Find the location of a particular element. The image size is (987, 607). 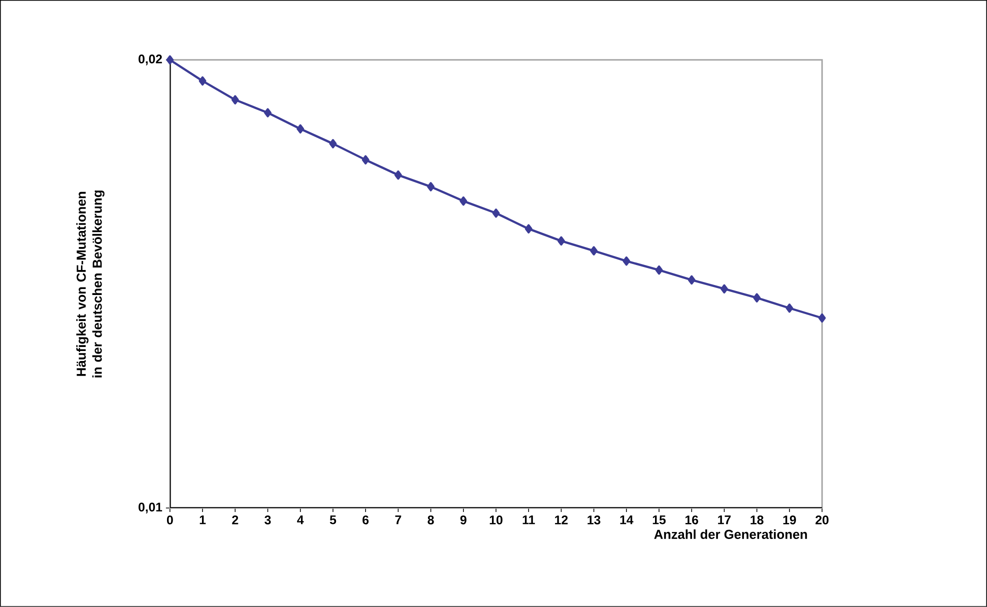

x-tick-label: 11 is located at coordinates (528, 520).